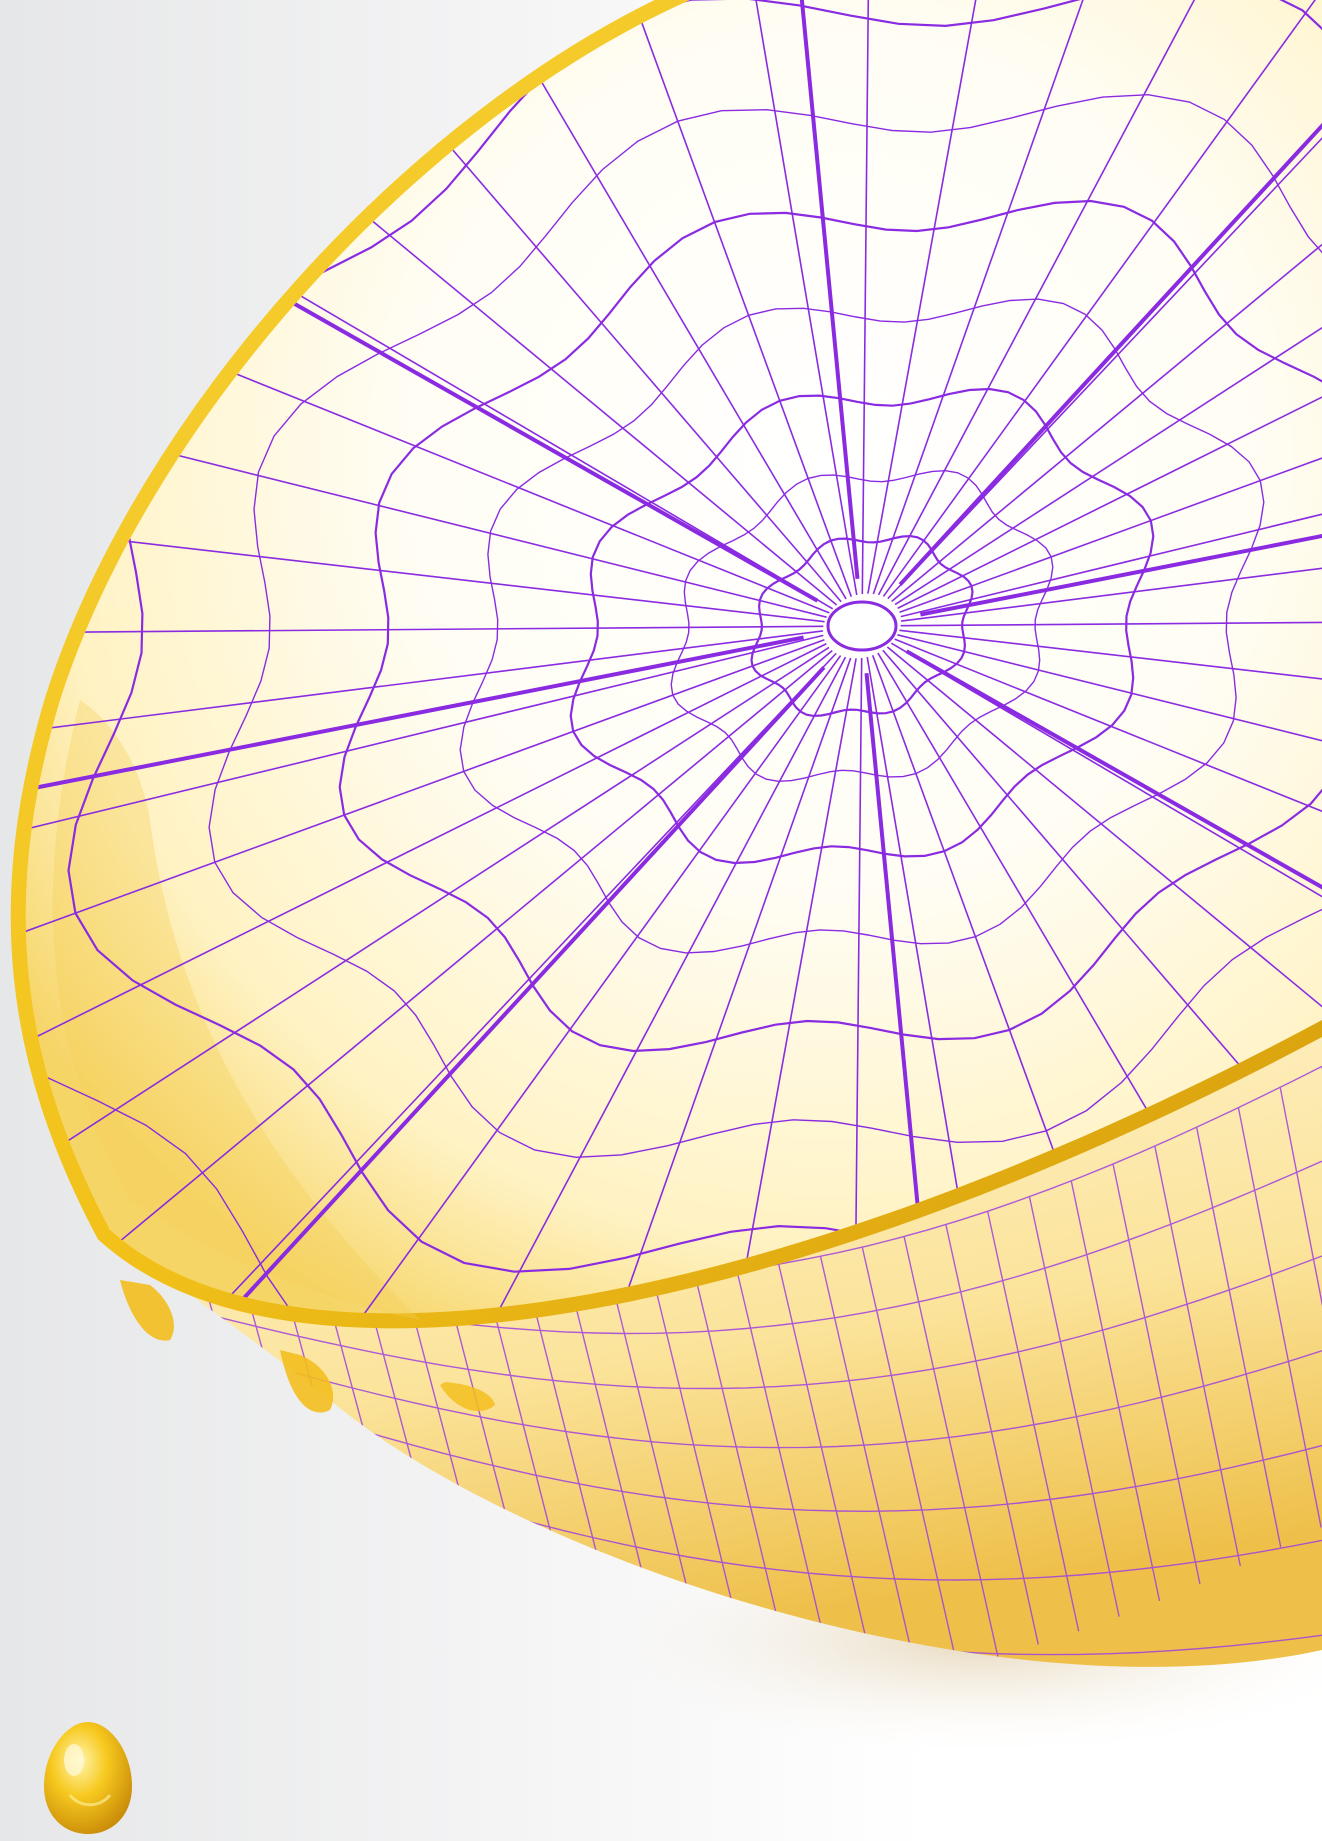 The width and height of the screenshot is (1322, 1841). I want to click on body-band, so click(716, 1322).